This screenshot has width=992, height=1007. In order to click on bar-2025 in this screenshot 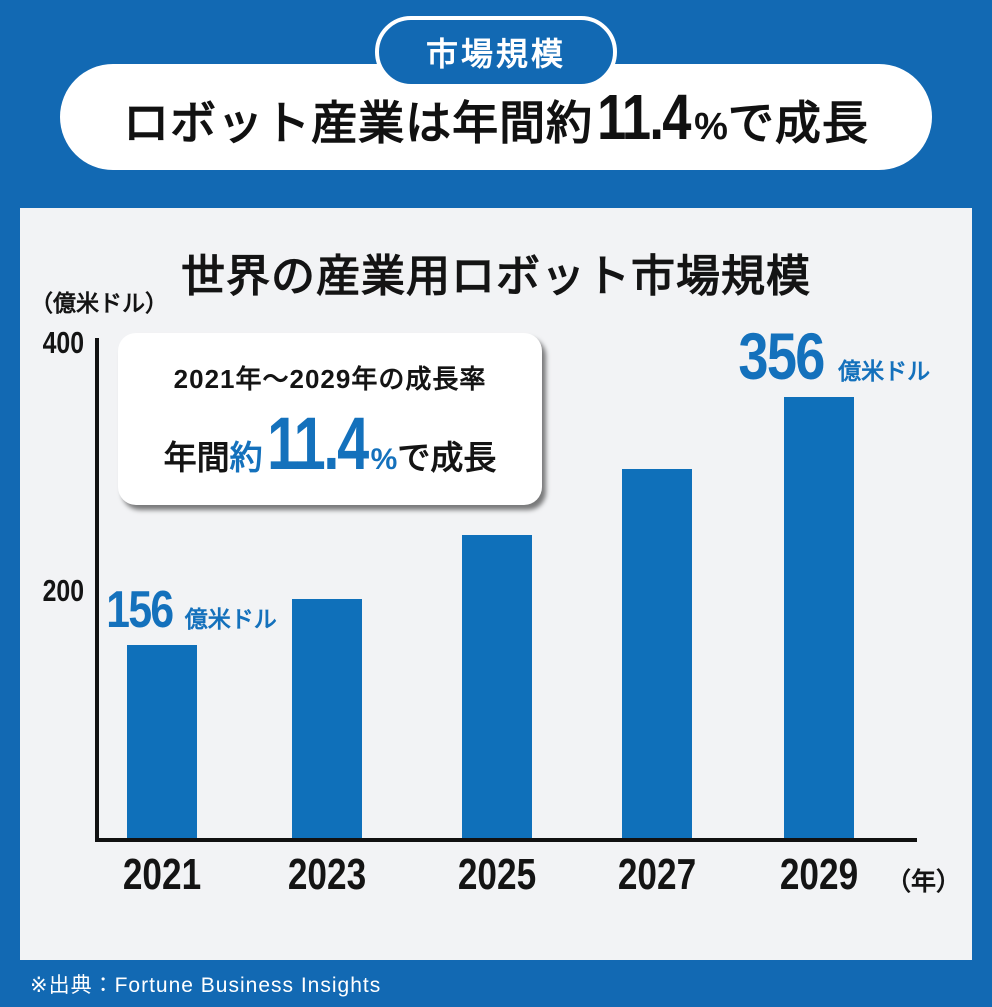, I will do `click(497, 686)`.